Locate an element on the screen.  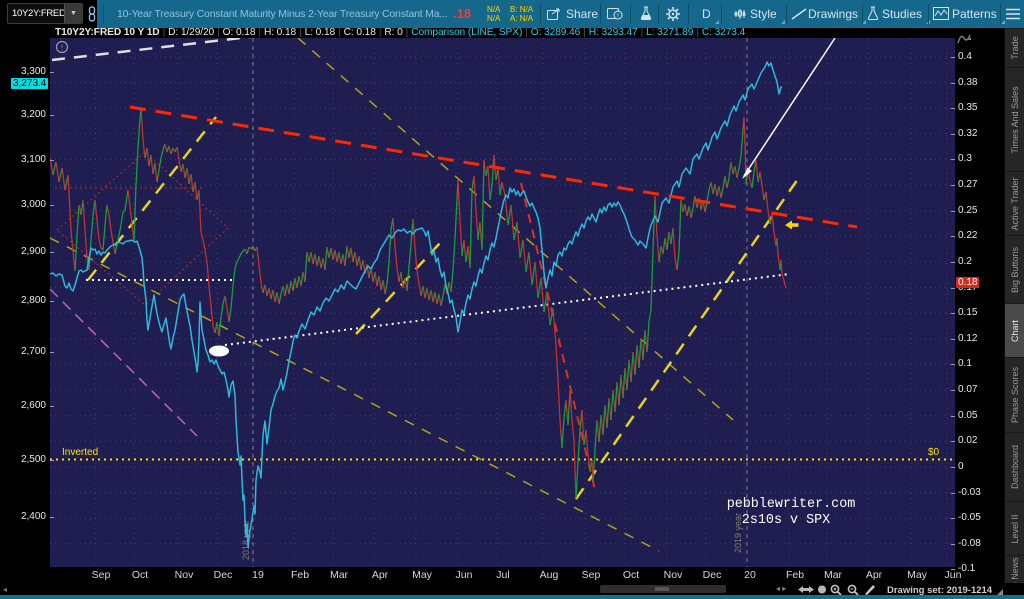
svg-text: 2019 year is located at coordinates (738, 533).